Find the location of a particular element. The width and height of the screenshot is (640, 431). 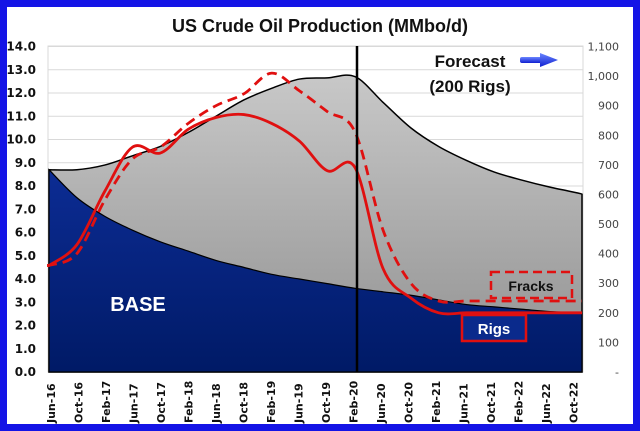

x-tick-label: Jun-18 is located at coordinates (216, 403).